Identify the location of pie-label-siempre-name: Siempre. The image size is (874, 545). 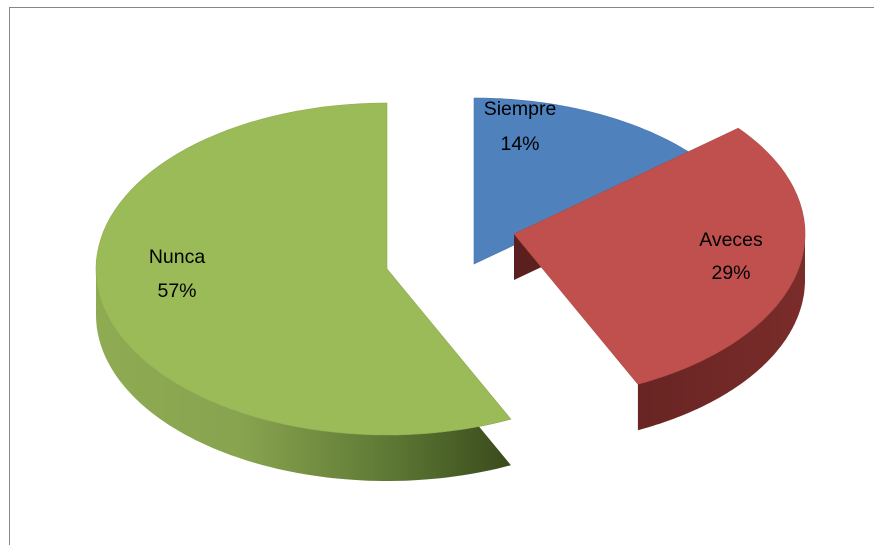
(520, 109).